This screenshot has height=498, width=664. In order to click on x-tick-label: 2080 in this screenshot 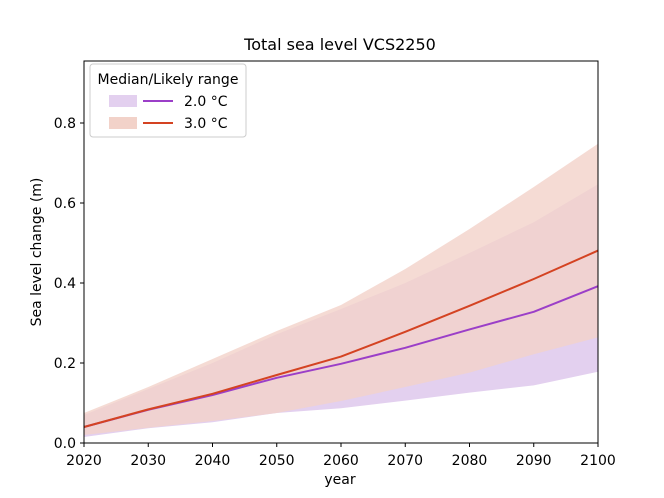, I will do `click(470, 461)`.